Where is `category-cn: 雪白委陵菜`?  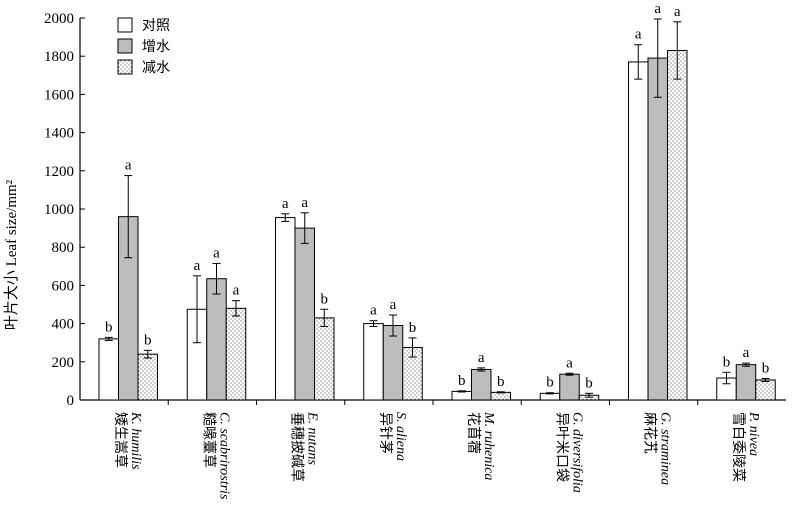
category-cn: 雪白委陵菜 is located at coordinates (738, 447).